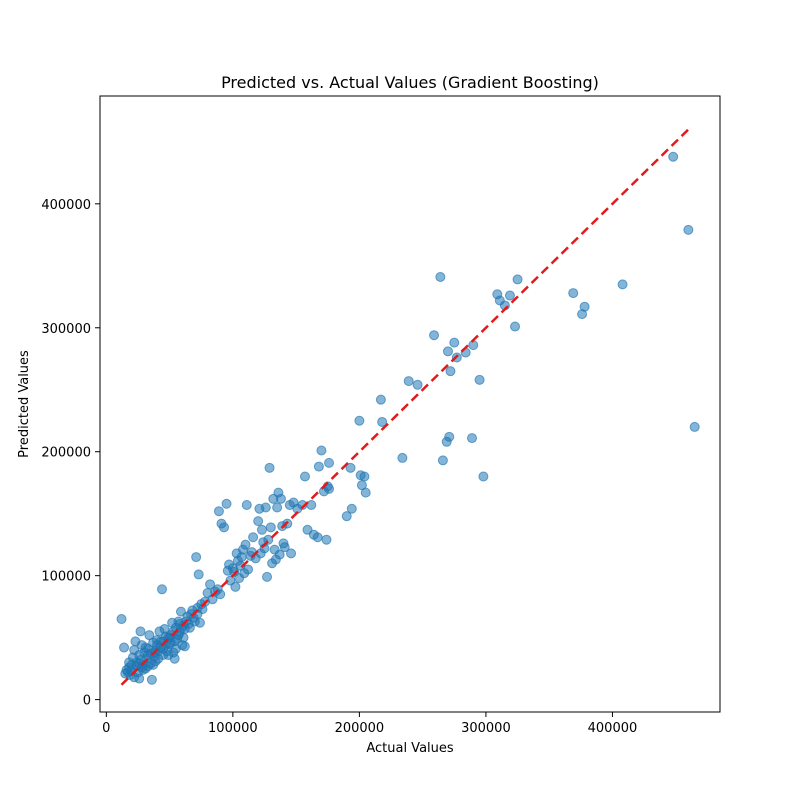  Describe the element at coordinates (410, 748) in the screenshot. I see `x-axis-label: Actual Values` at that location.